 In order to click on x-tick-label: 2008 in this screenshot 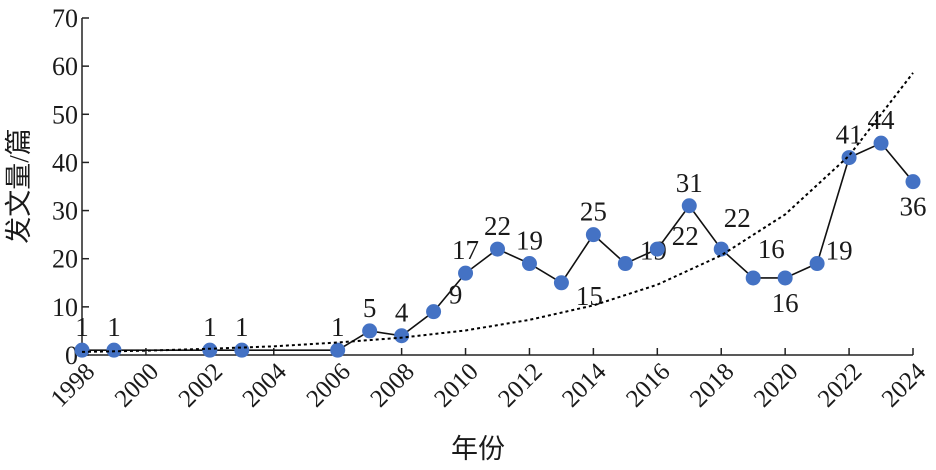, I will do `click(392, 385)`.